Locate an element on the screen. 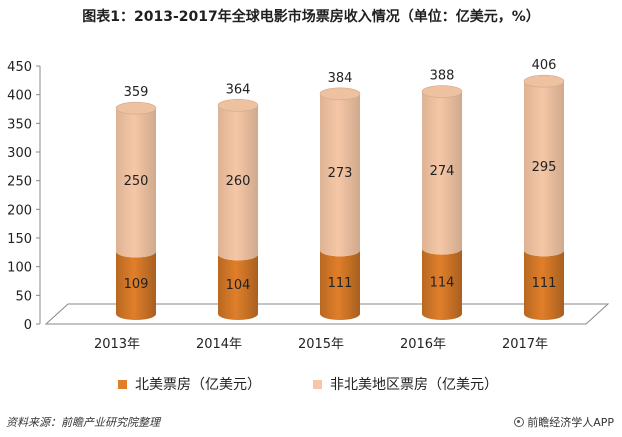  legend-label-north-america: 北美票房（亿美元） is located at coordinates (198, 385).